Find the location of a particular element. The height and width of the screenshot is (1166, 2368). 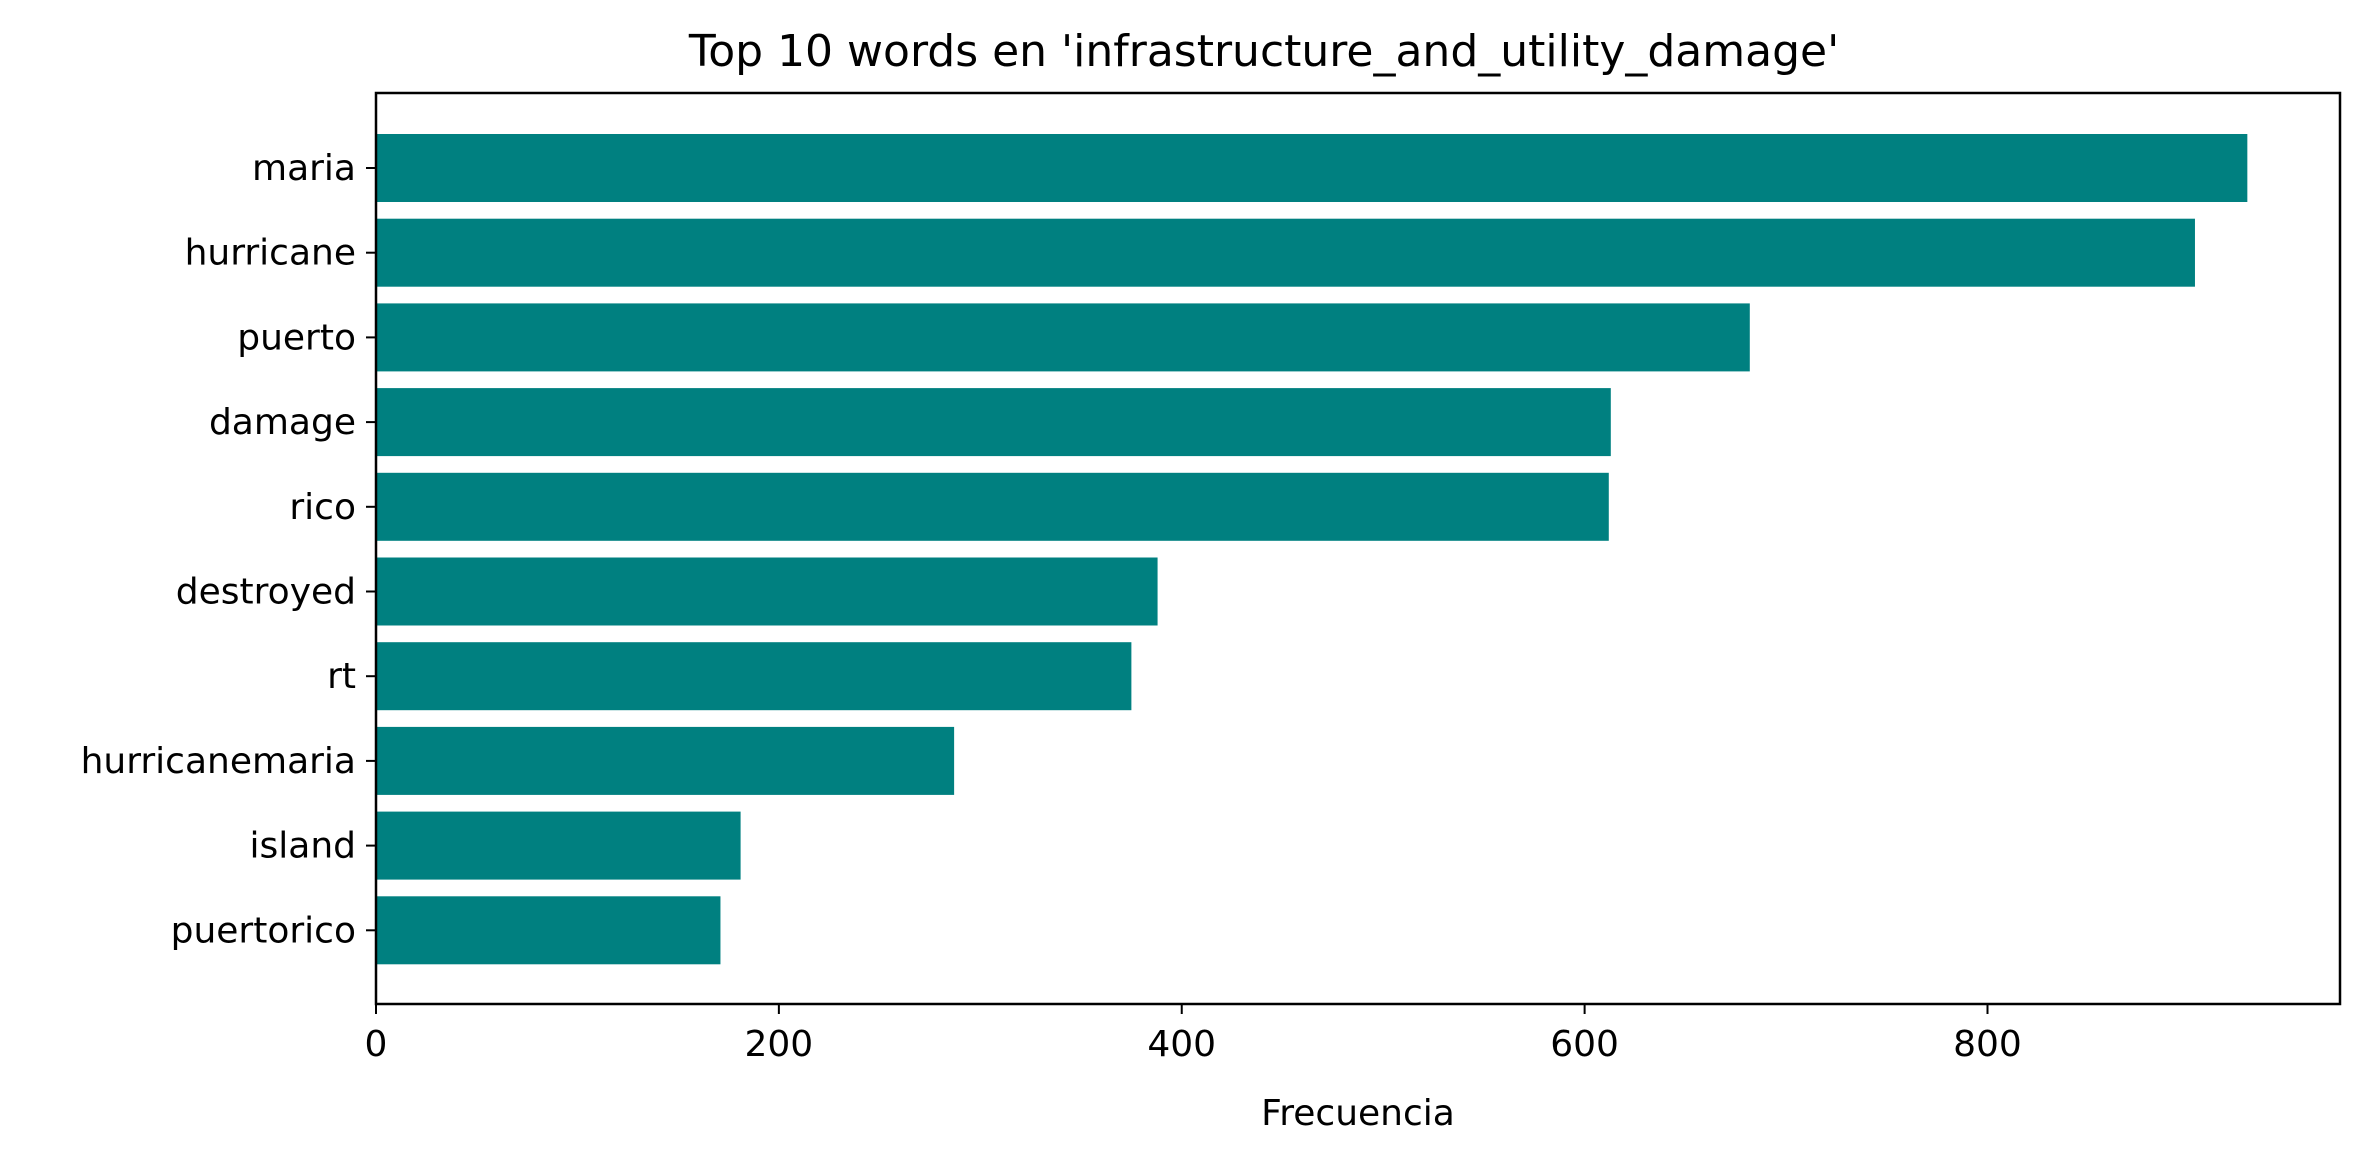

y-tick-label-destroyed: destroyed is located at coordinates (266, 592).